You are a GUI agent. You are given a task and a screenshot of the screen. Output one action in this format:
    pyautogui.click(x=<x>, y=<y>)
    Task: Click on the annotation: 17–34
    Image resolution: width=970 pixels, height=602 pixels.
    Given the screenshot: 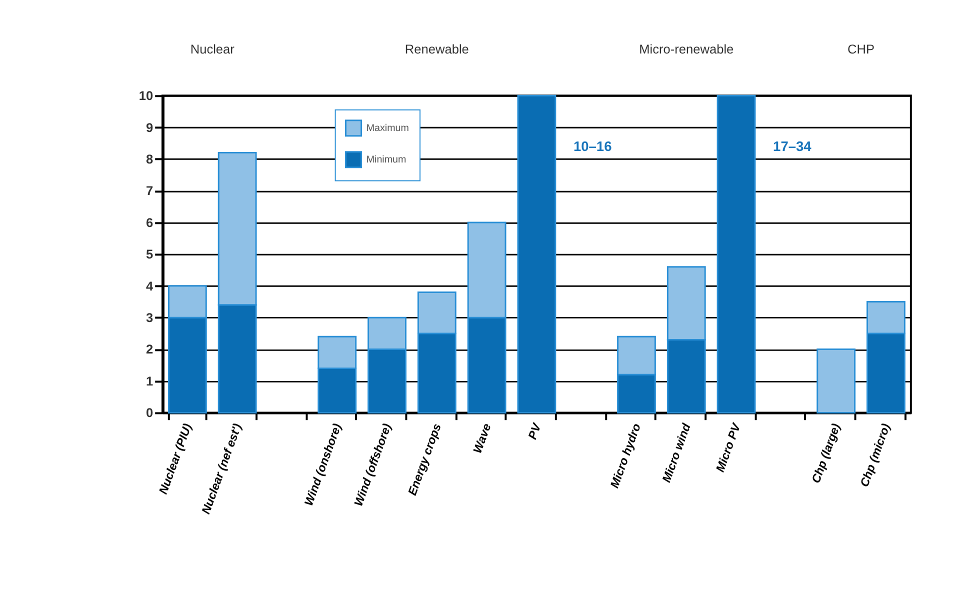 What is the action you would take?
    pyautogui.click(x=792, y=146)
    